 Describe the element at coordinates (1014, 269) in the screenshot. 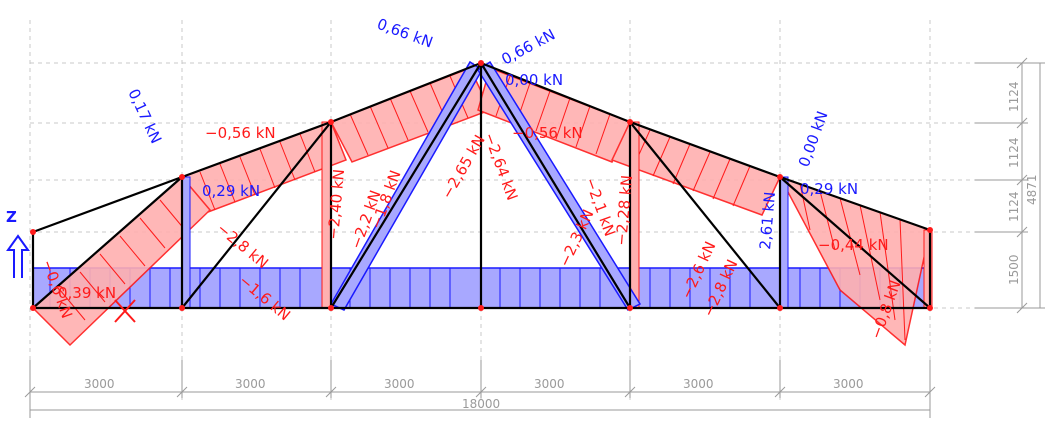

I see `dim-height-4: 1500` at that location.